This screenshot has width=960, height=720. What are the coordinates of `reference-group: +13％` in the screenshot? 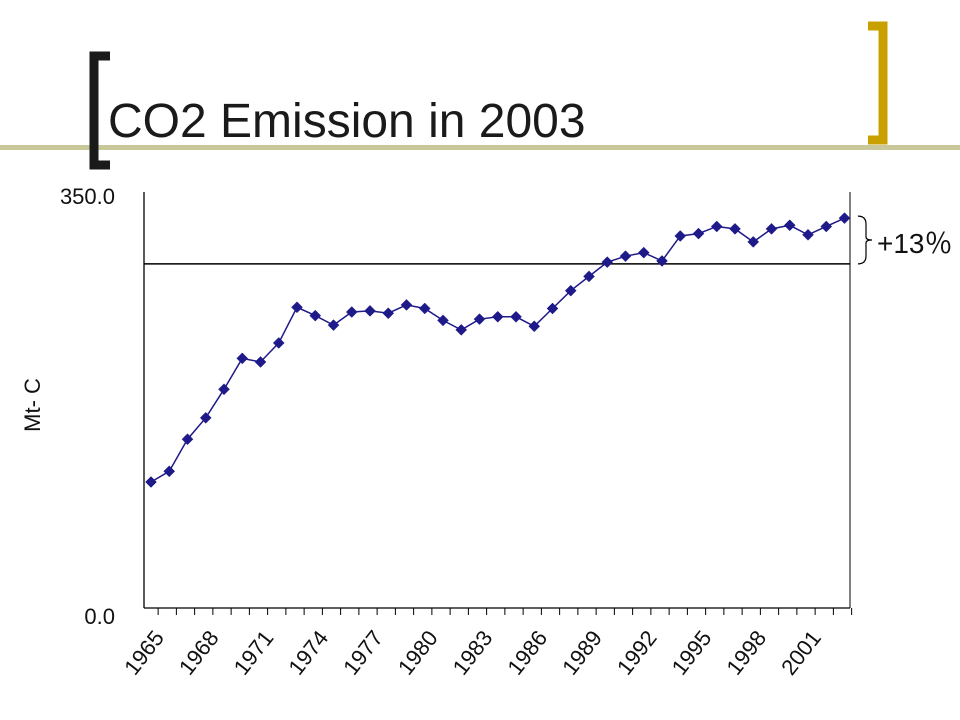 It's located at (548, 240).